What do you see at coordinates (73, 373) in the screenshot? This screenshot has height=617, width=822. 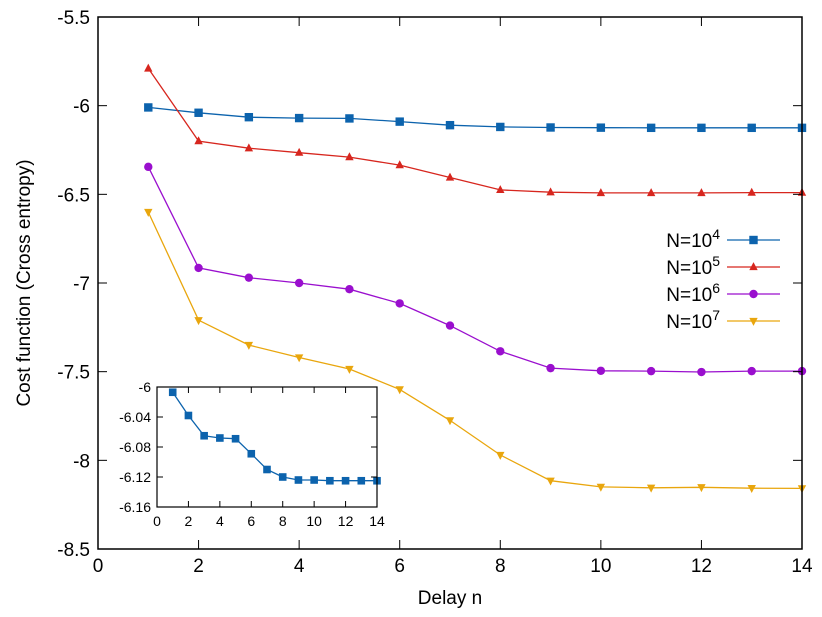 I see `main-y-tick-label: -7.5` at bounding box center [73, 373].